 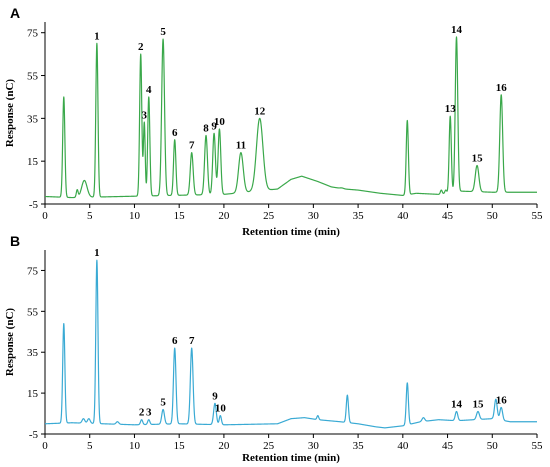 What do you see at coordinates (206, 128) in the screenshot?
I see `peak-label-8: 8` at bounding box center [206, 128].